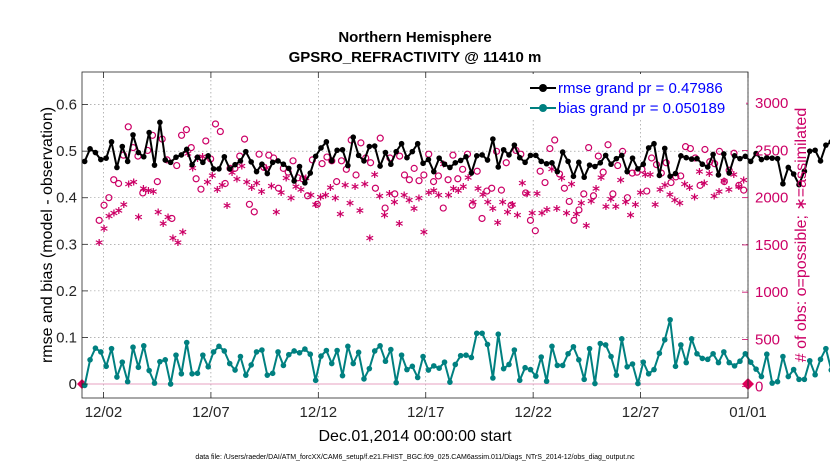  I want to click on chart-title: Northern Hemisphere, so click(414, 37).